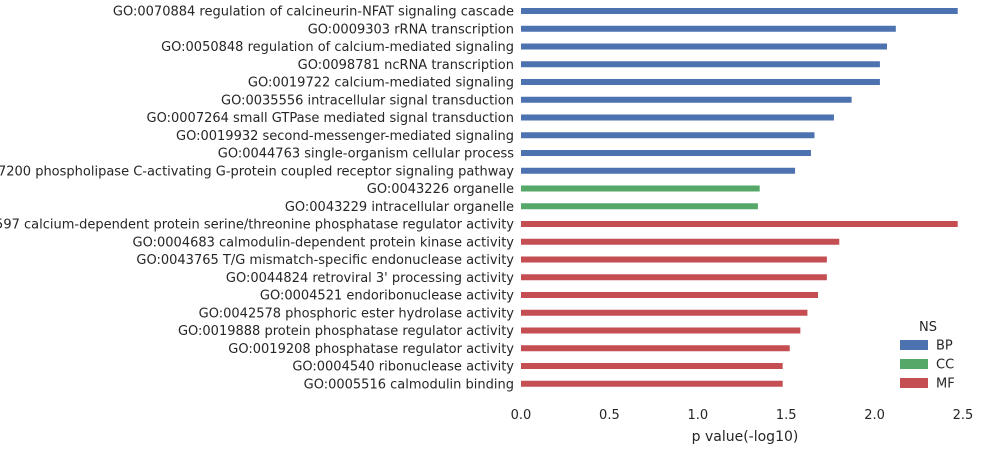 Image resolution: width=985 pixels, height=449 pixels. What do you see at coordinates (742, 415) in the screenshot?
I see `x-axis: 0.0 0.5 1.0 1.5 2.0 2.5` at bounding box center [742, 415].